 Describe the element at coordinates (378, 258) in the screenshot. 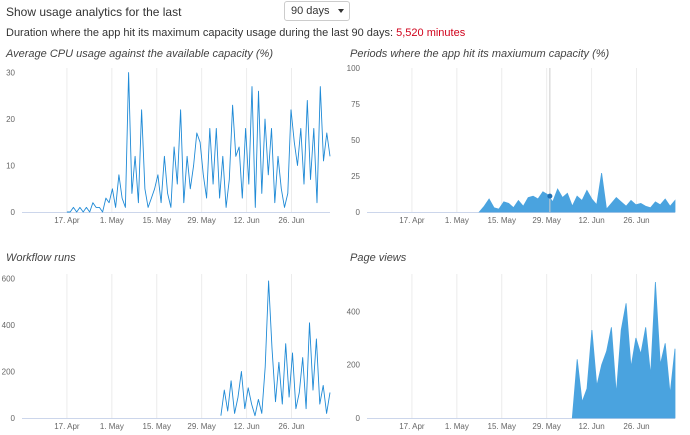

I see `chart-title-pageviews: Page views` at that location.